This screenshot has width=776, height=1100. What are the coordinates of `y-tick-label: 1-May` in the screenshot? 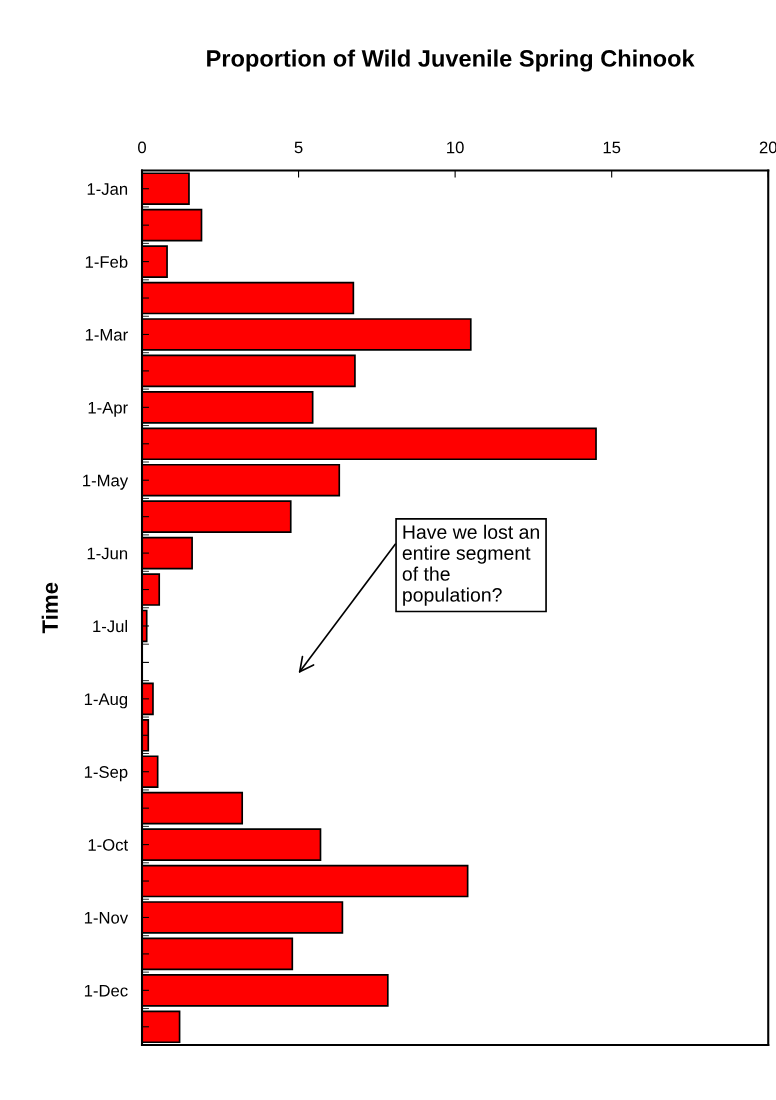 It's located at (106, 482).